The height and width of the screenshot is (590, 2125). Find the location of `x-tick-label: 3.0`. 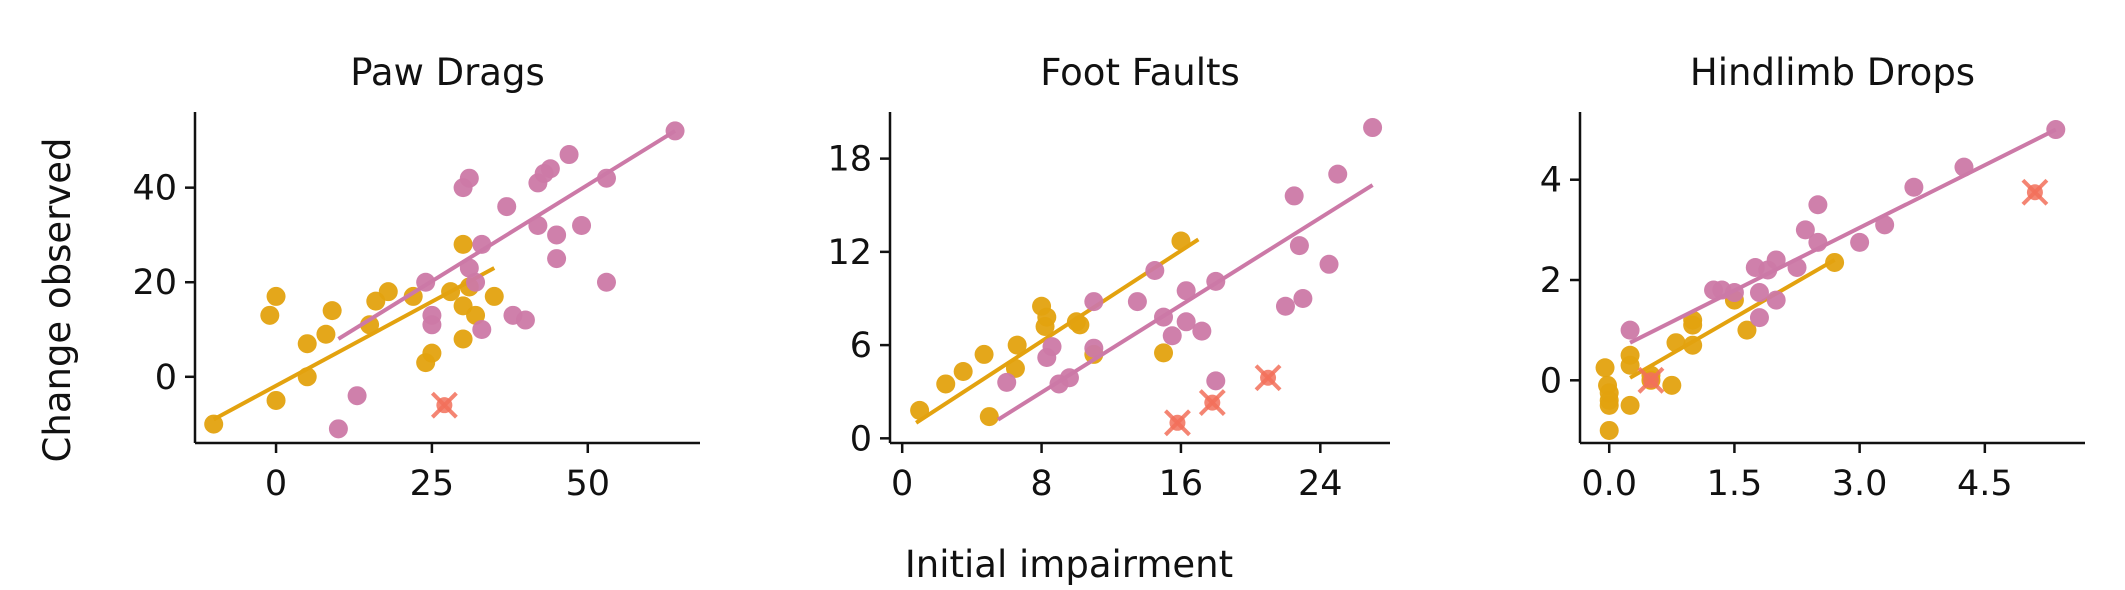

x-tick-label: 3.0 is located at coordinates (1860, 484).